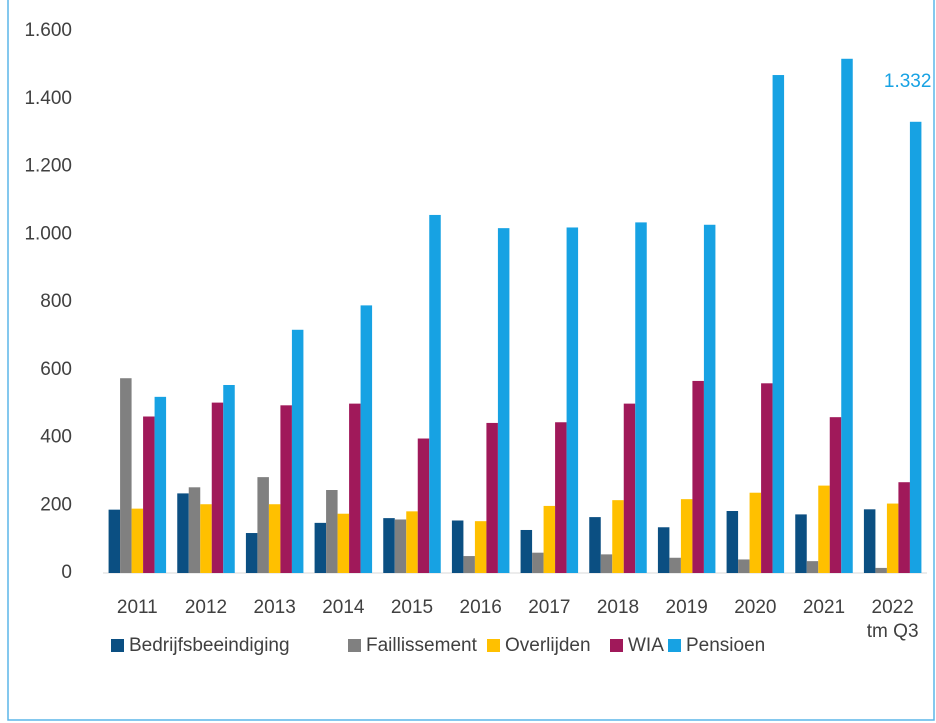 The height and width of the screenshot is (723, 936). What do you see at coordinates (646, 645) in the screenshot?
I see `legend-label: WIA` at bounding box center [646, 645].